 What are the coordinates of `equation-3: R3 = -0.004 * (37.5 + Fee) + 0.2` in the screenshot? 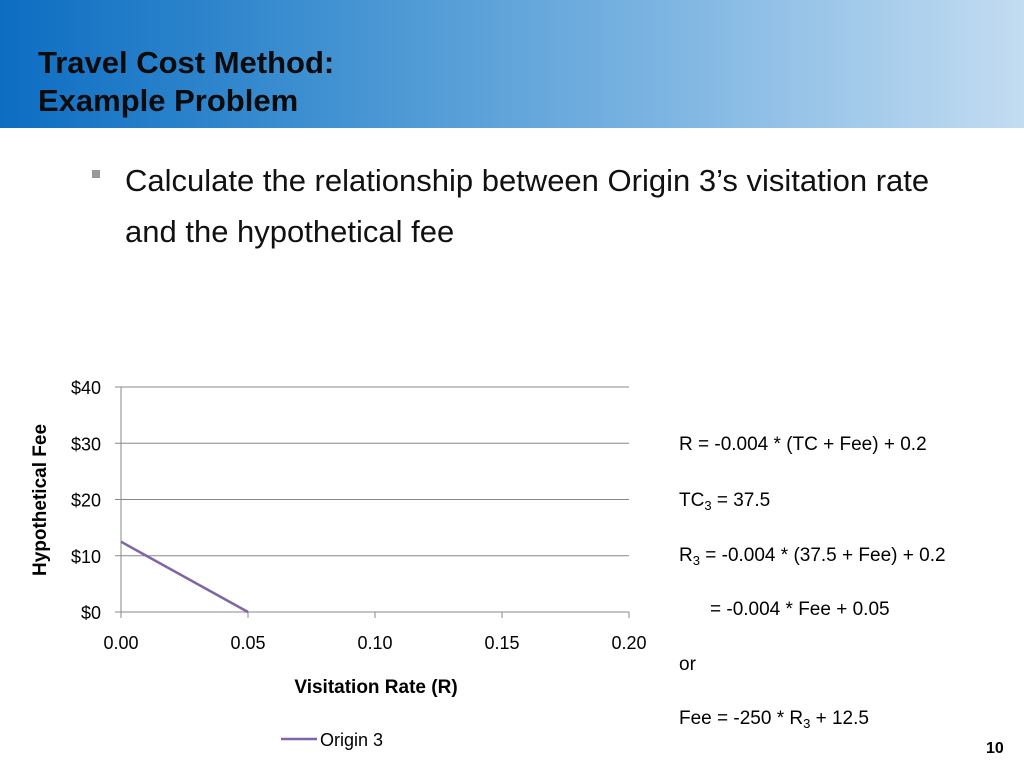 It's located at (812, 556).